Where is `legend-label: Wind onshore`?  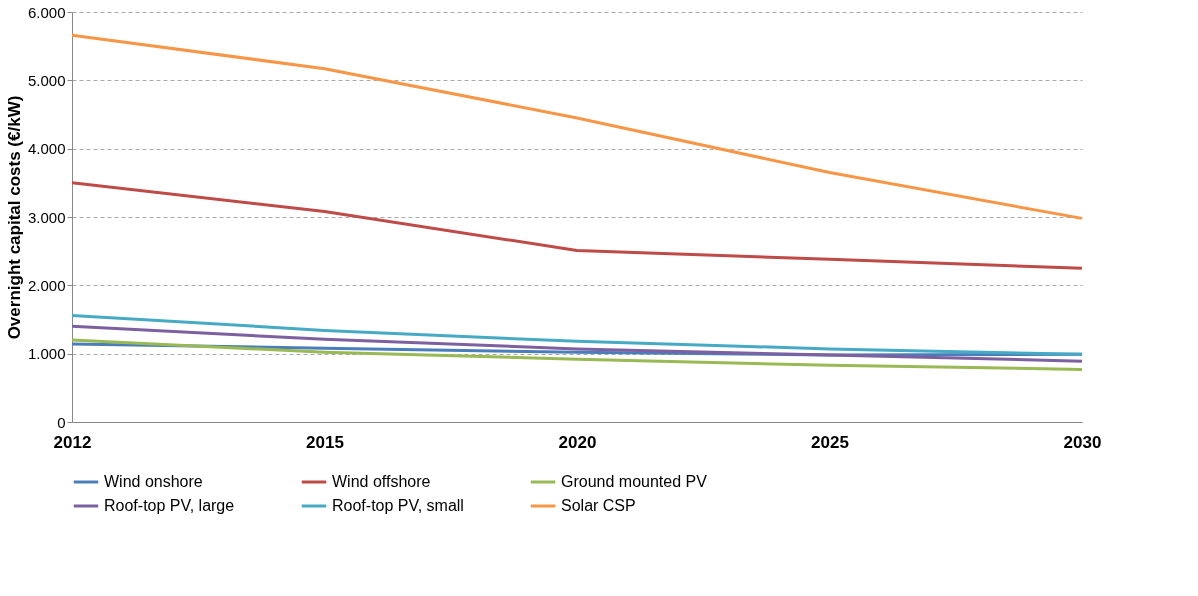 legend-label: Wind onshore is located at coordinates (153, 481).